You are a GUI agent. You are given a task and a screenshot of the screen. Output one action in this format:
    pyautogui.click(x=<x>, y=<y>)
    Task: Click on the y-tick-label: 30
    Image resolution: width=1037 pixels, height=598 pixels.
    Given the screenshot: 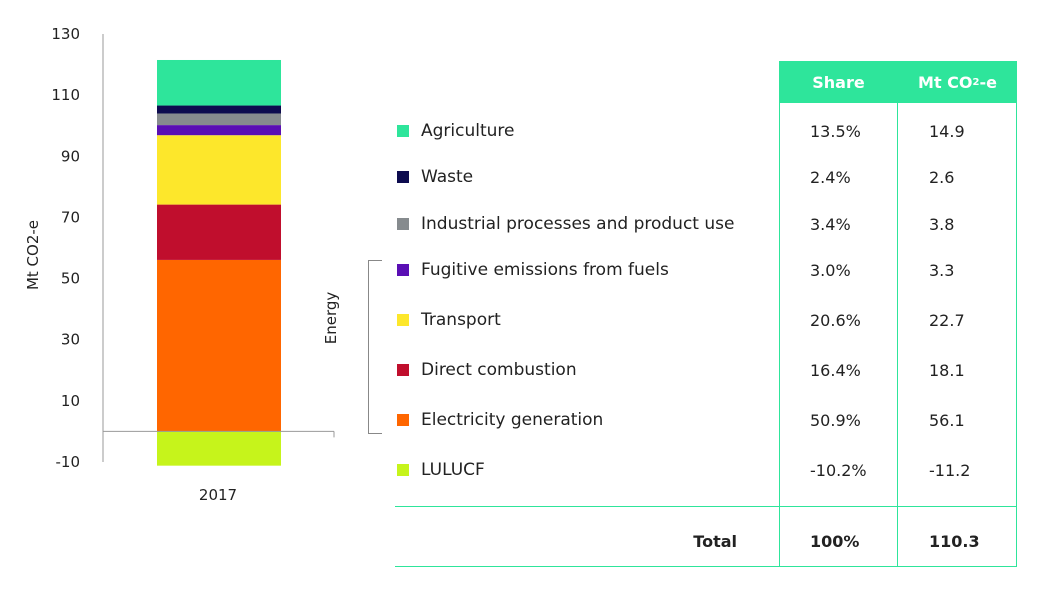 What is the action you would take?
    pyautogui.click(x=70, y=340)
    